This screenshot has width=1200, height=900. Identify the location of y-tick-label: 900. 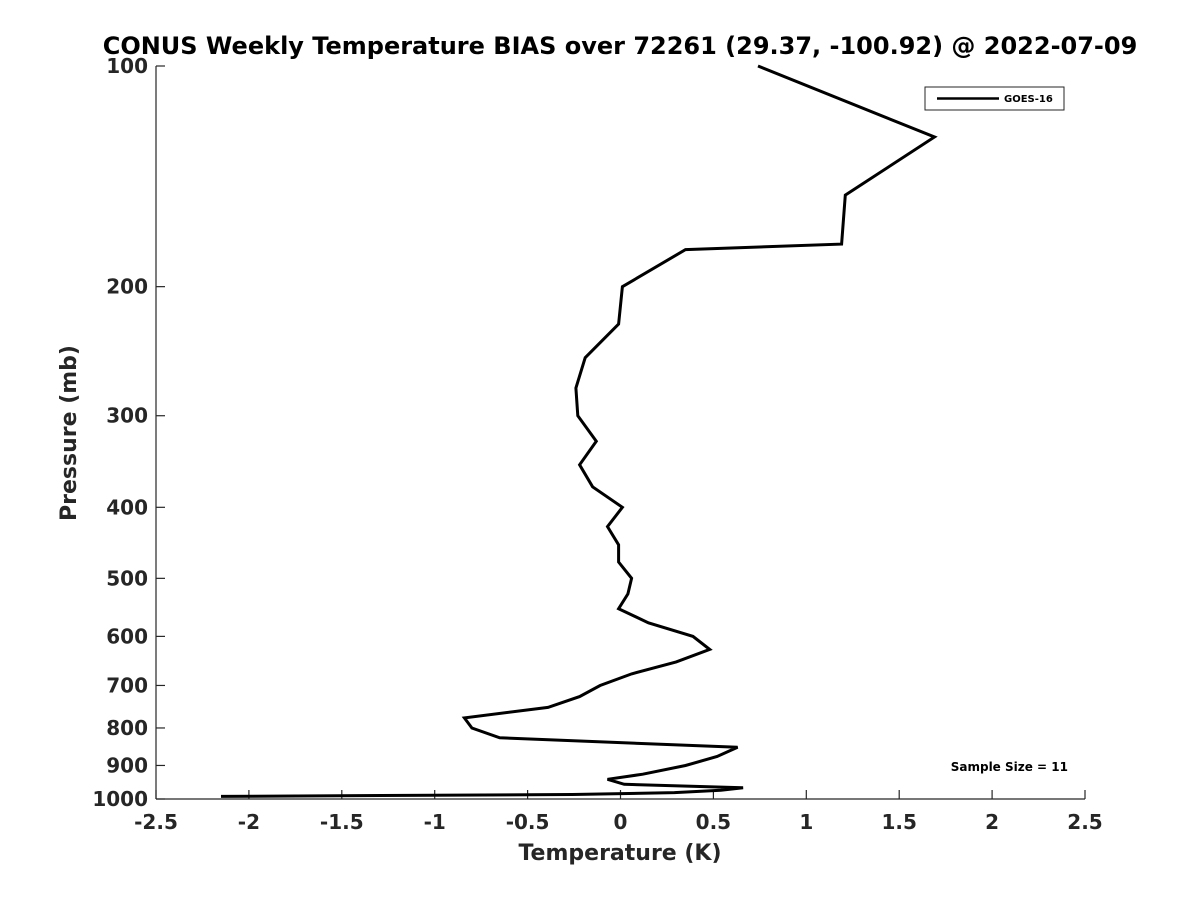
(127, 765).